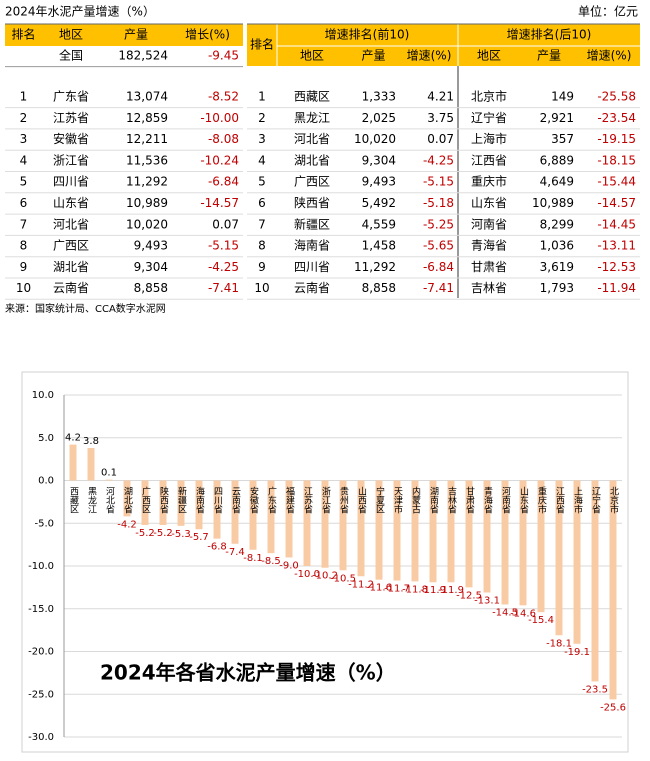  What do you see at coordinates (557, 288) in the screenshot?
I see `table-cell: 1,793` at bounding box center [557, 288].